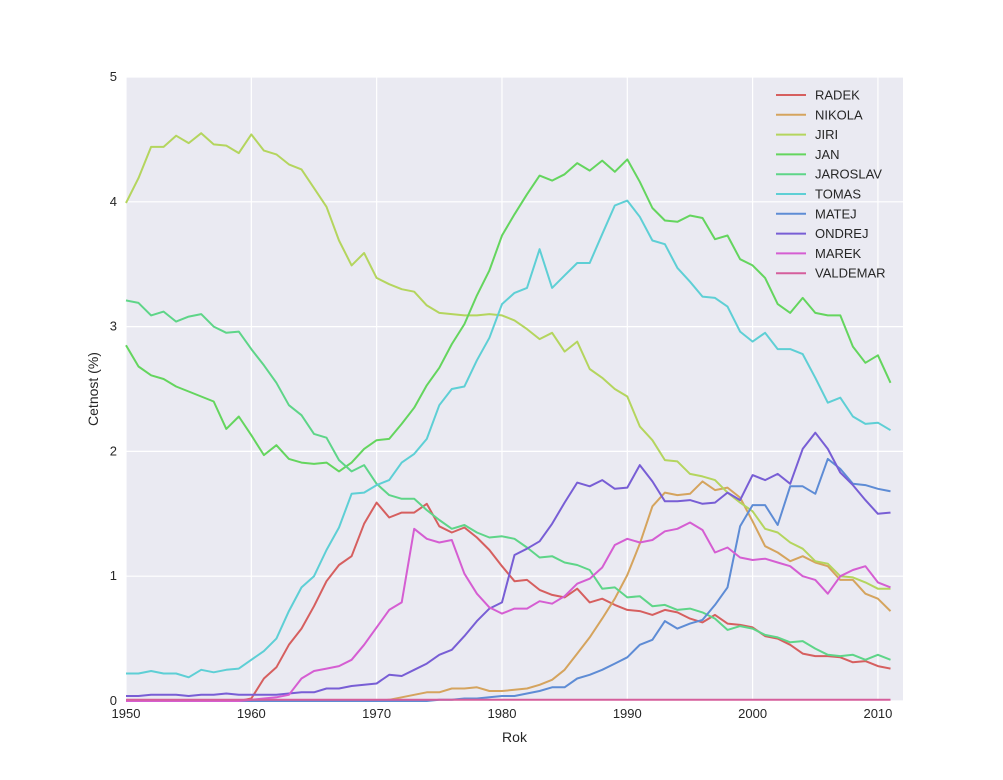 The image size is (1003, 780). I want to click on x-tick-label: 1970, so click(376, 713).